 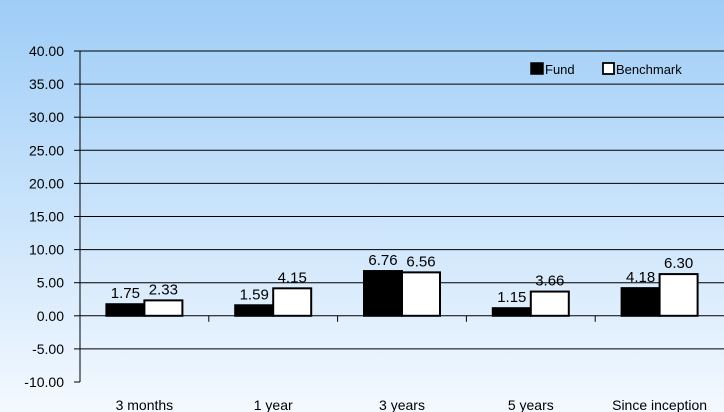 I want to click on y-tick-label: 40.00, so click(x=46, y=51).